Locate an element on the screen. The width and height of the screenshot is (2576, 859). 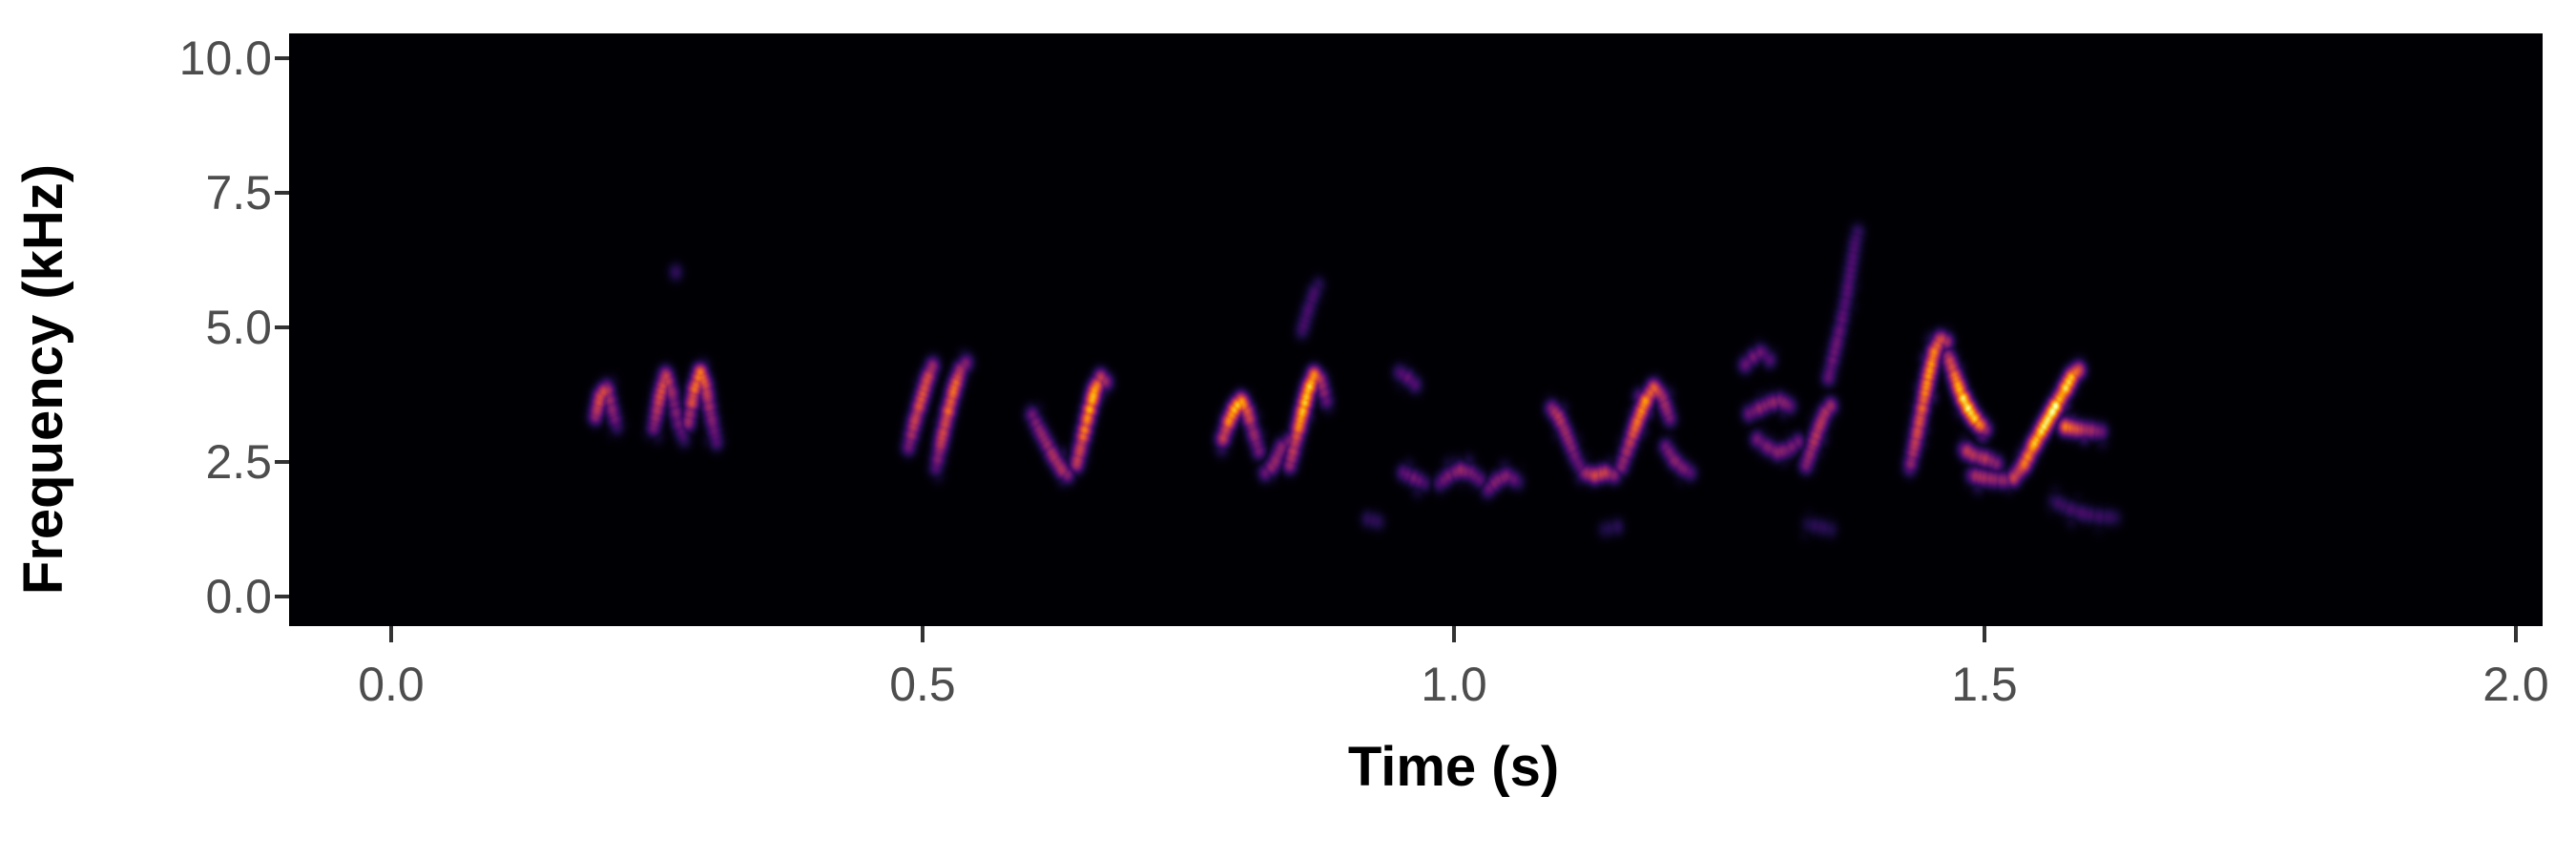
x-tick-label-4: 2.0 is located at coordinates (2516, 684).